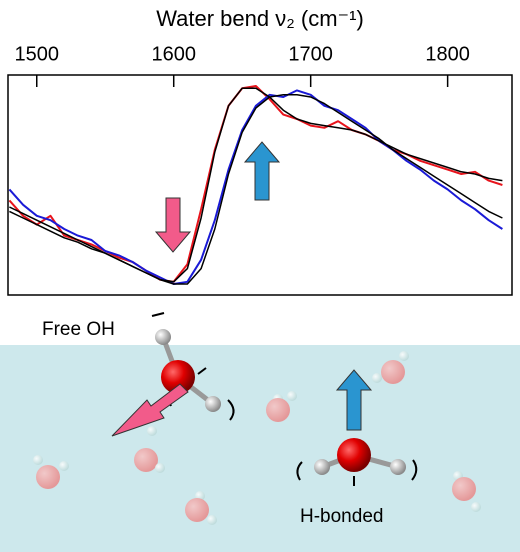 The width and height of the screenshot is (520, 552). Describe the element at coordinates (341, 516) in the screenshot. I see `annotation: H-bonded` at that location.